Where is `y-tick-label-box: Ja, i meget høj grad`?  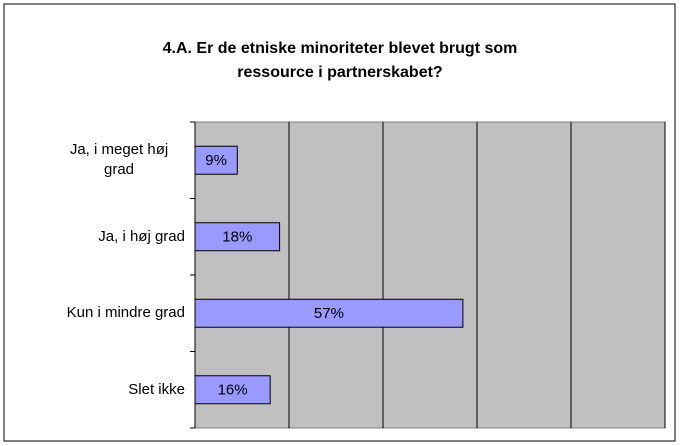
y-tick-label-box: Ja, i meget høj grad is located at coordinates (100, 160).